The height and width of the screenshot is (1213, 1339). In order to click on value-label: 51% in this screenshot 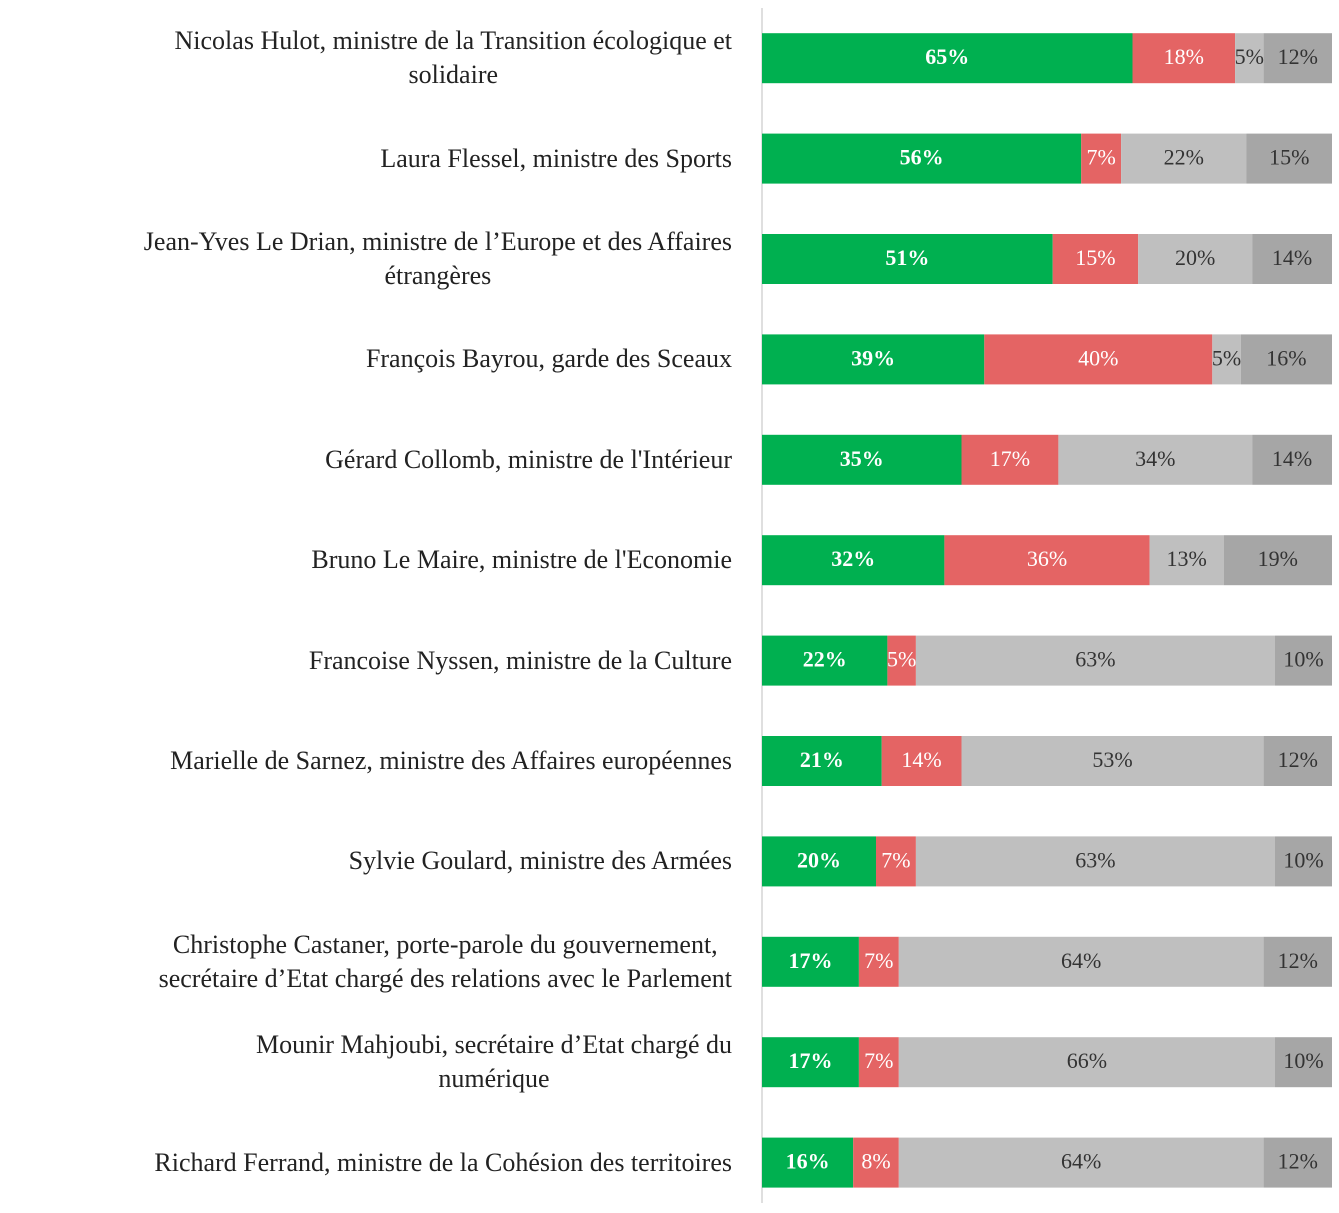, I will do `click(907, 257)`.